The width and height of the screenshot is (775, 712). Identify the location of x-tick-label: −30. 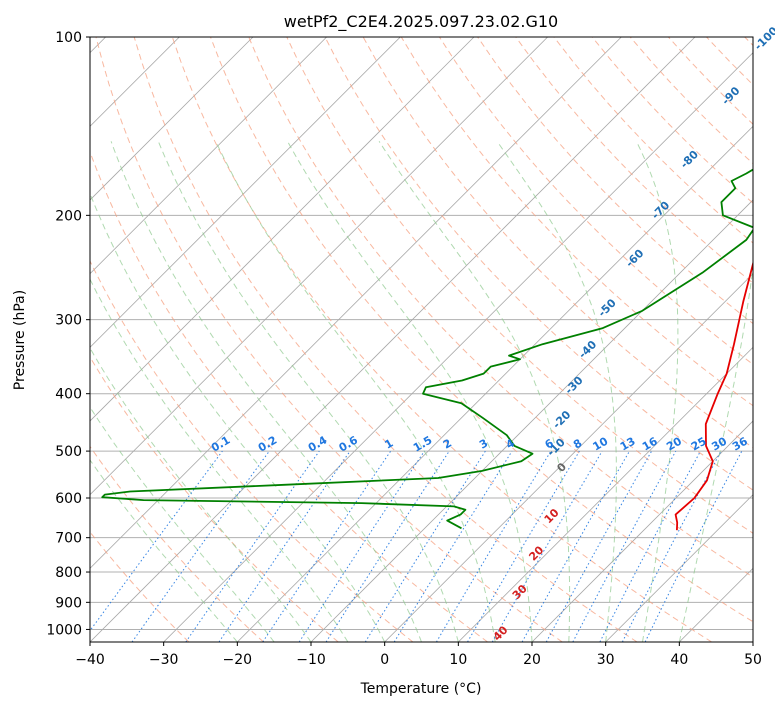
(164, 660).